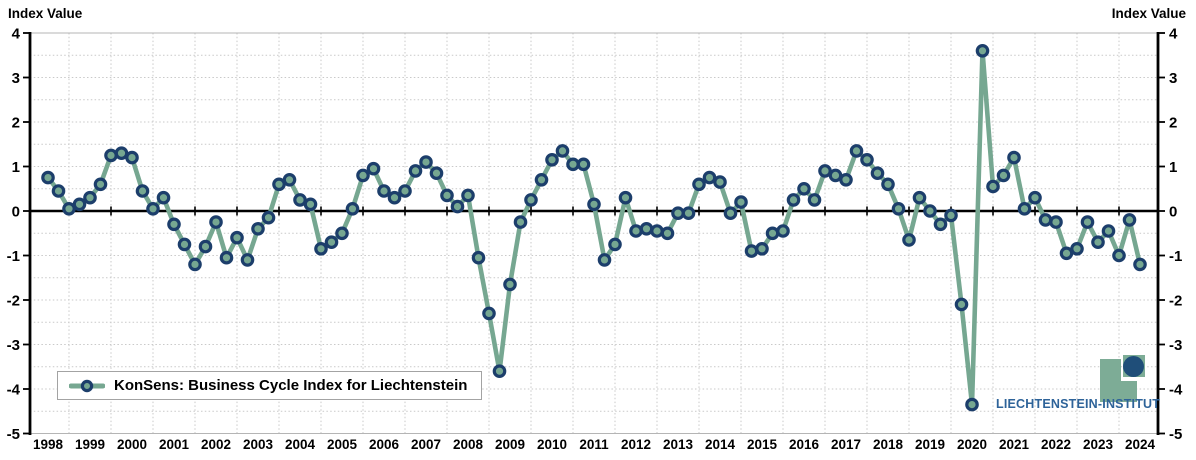 This screenshot has width=1196, height=460. What do you see at coordinates (132, 444) in the screenshot?
I see `year-label: 2000` at bounding box center [132, 444].